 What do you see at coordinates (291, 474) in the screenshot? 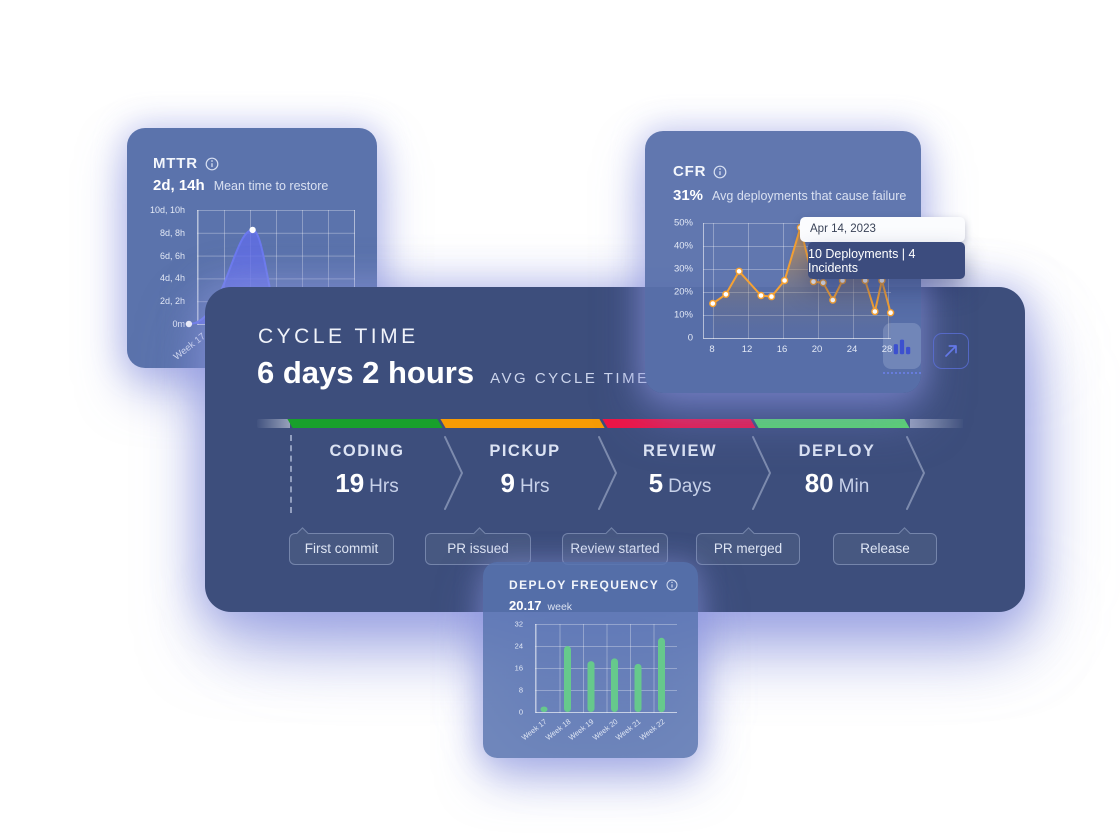
I see `start-dashed-line` at bounding box center [291, 474].